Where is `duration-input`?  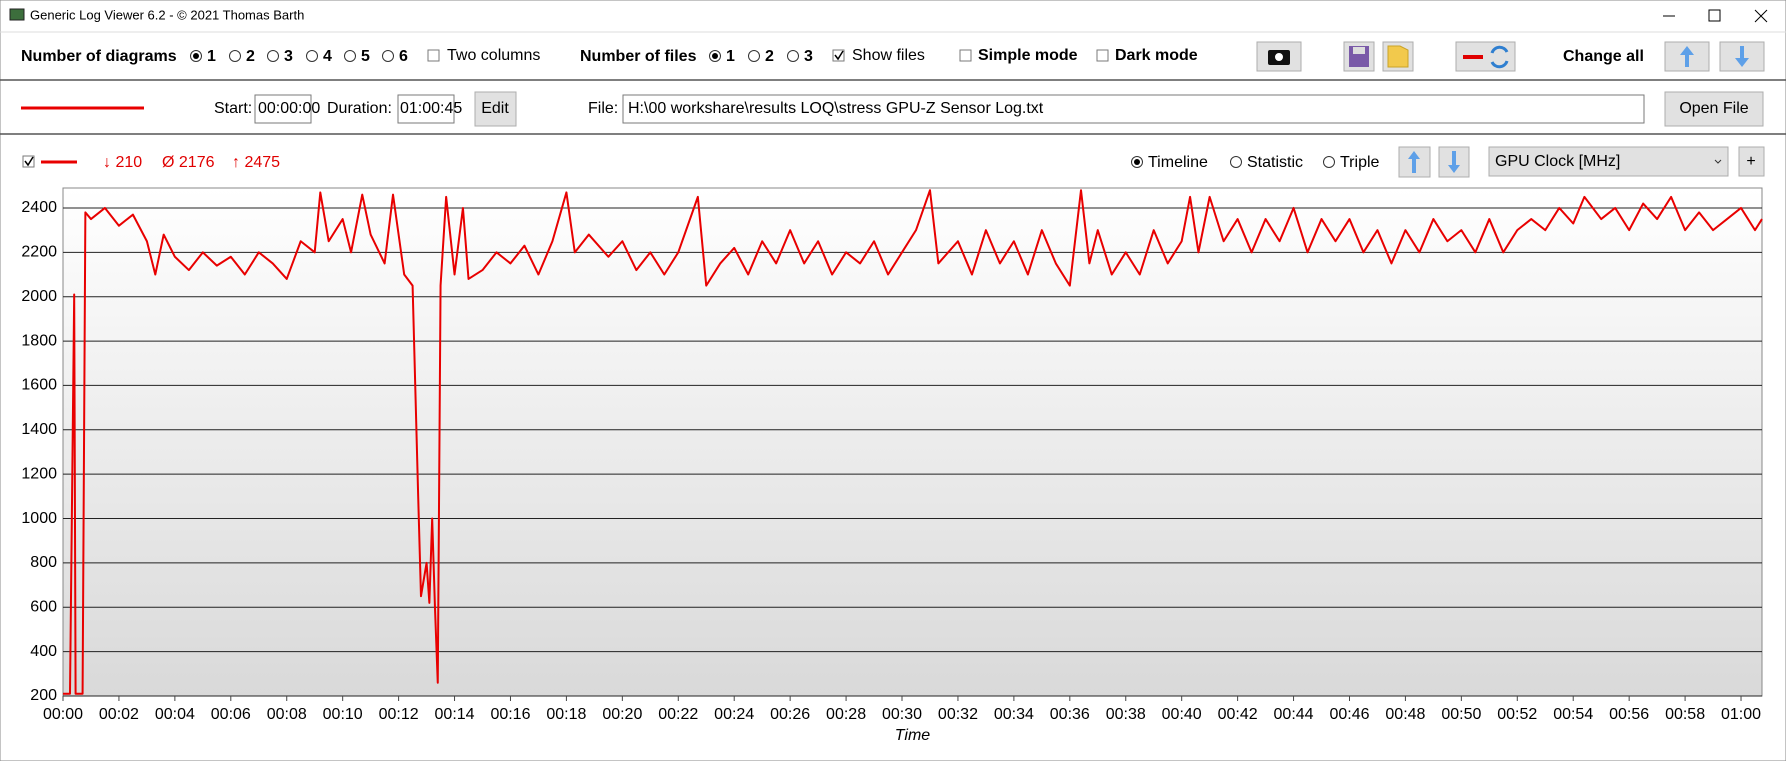
duration-input is located at coordinates (426, 109).